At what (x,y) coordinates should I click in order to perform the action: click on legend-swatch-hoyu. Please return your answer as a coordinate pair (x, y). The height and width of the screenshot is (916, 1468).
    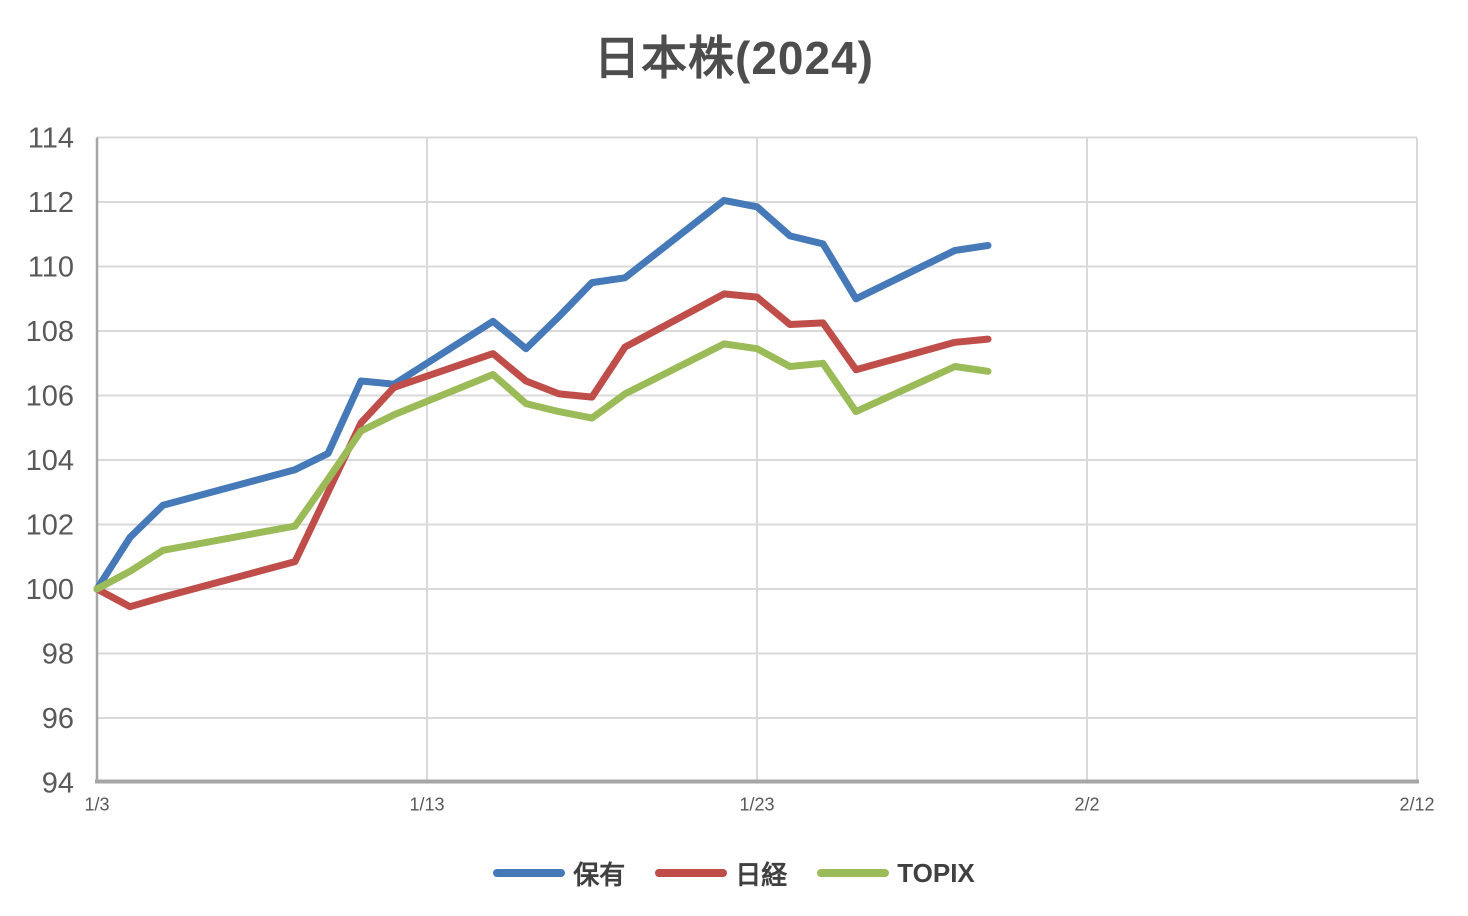
    Looking at the image, I should click on (529, 873).